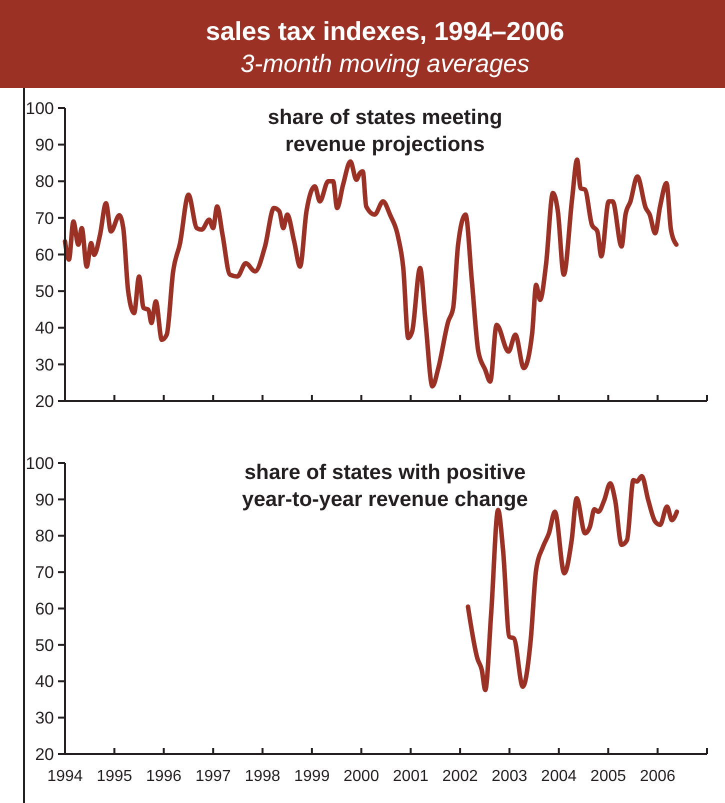  Describe the element at coordinates (385, 486) in the screenshot. I see `text: share of states with positive year-to-year revenue change` at that location.